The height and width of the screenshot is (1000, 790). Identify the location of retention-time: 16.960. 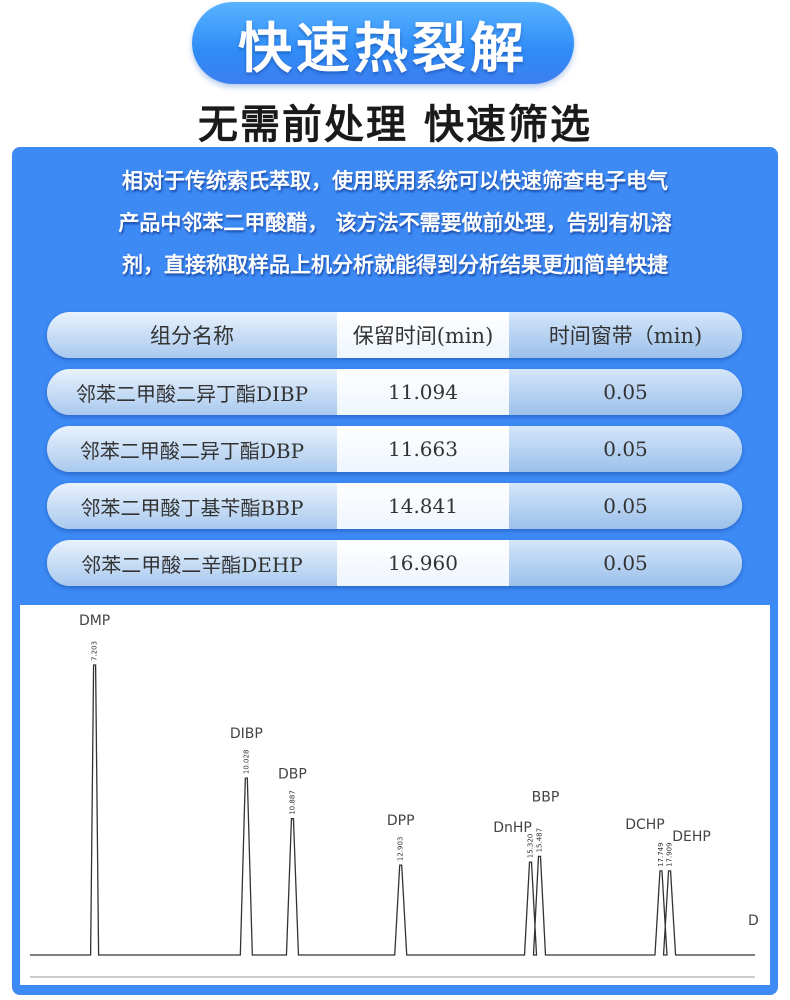
(423, 563).